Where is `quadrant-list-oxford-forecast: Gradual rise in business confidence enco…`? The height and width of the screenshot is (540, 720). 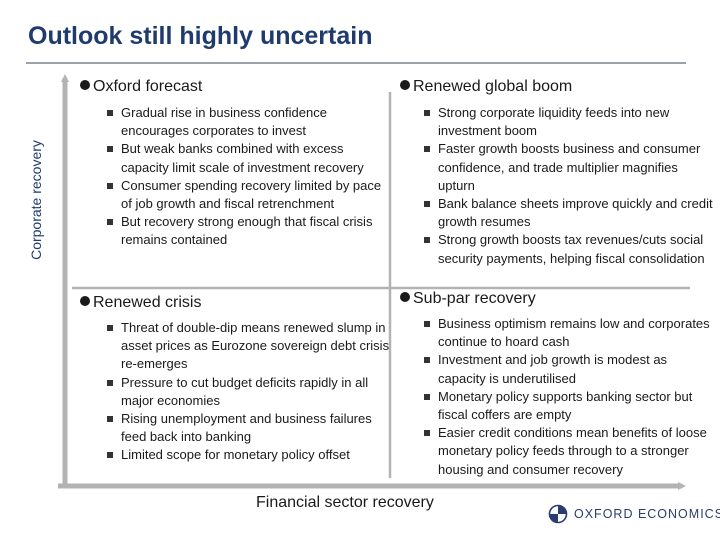
quadrant-list-oxford-forecast: Gradual rise in business confidence enco… is located at coordinates (249, 177).